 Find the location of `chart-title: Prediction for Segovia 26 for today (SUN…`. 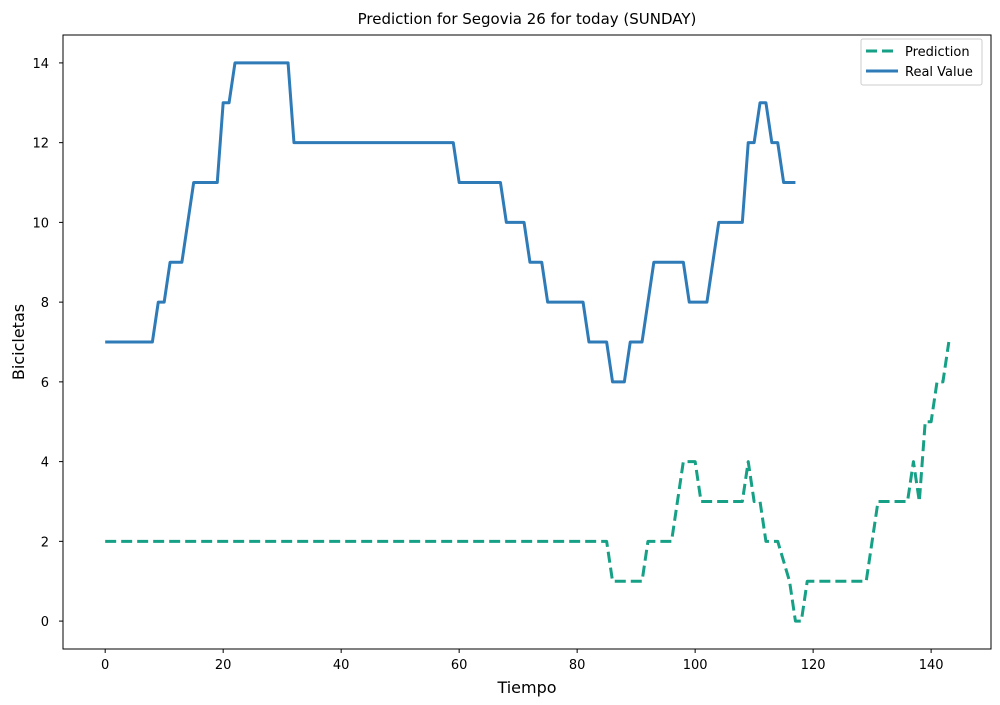

chart-title: Prediction for Segovia 26 for today (SUN… is located at coordinates (527, 19).